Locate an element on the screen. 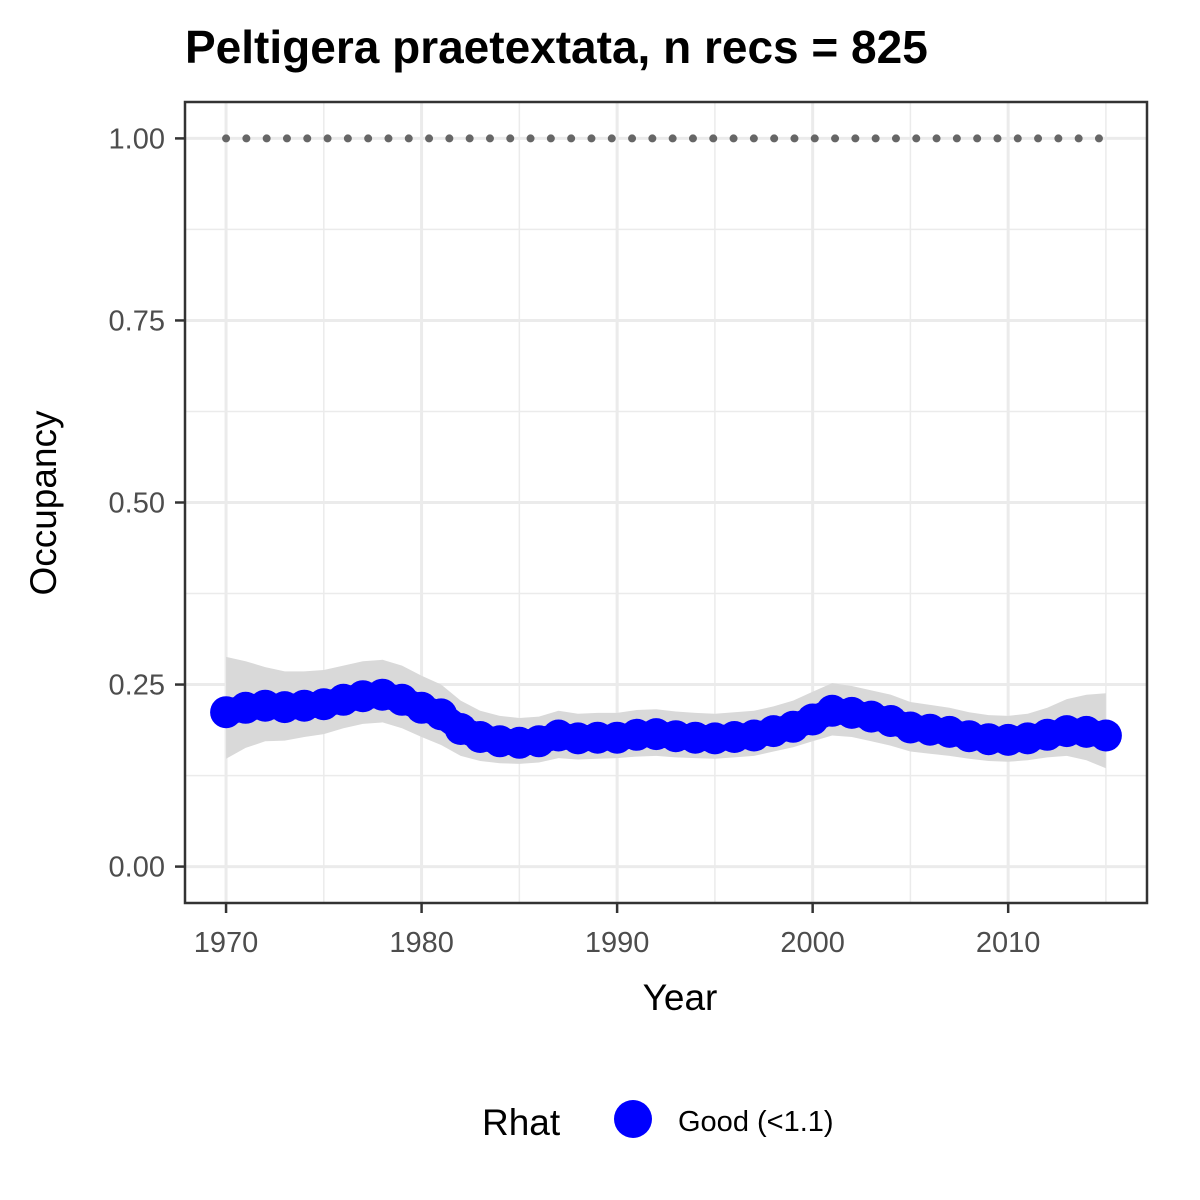 The image size is (1200, 1200). x-tick-label: 2010 is located at coordinates (1008, 943).